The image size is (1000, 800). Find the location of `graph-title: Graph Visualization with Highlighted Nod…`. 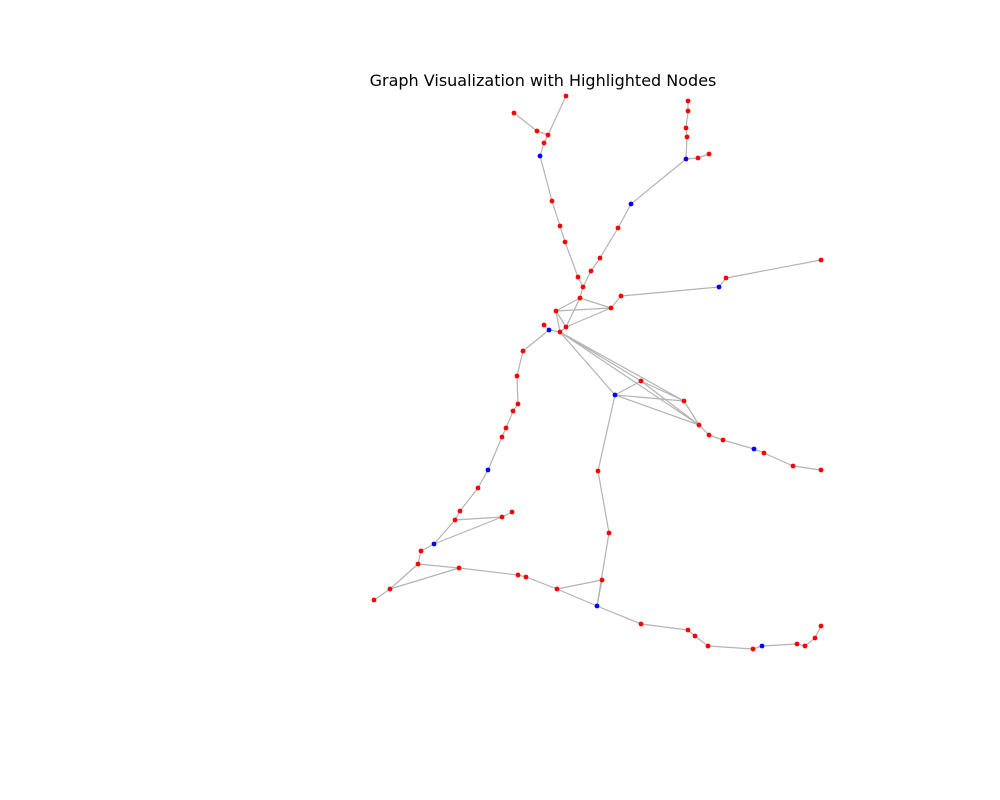

graph-title: Graph Visualization with Highlighted Nod… is located at coordinates (543, 80).